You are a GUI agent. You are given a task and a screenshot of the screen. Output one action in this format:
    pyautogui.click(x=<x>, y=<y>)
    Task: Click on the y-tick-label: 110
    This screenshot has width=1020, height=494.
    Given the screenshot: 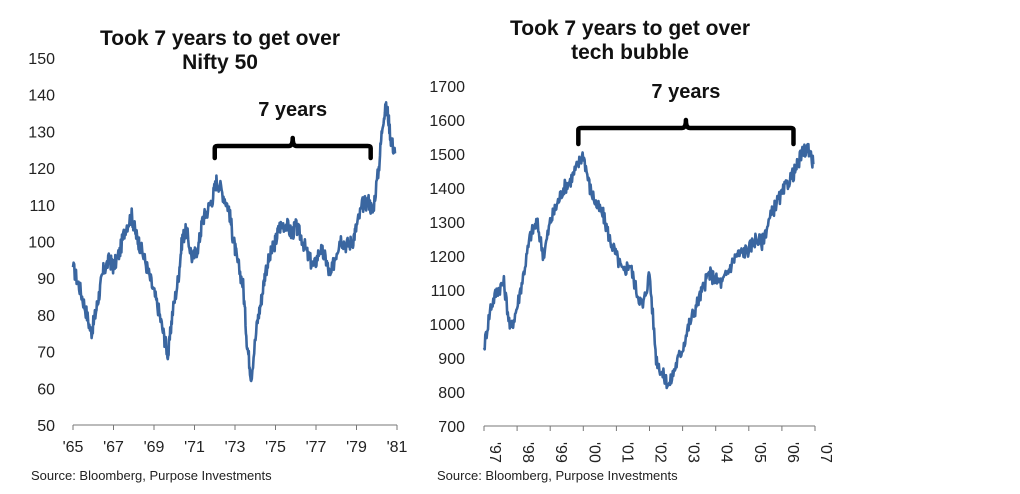 What is the action you would take?
    pyautogui.click(x=42, y=206)
    